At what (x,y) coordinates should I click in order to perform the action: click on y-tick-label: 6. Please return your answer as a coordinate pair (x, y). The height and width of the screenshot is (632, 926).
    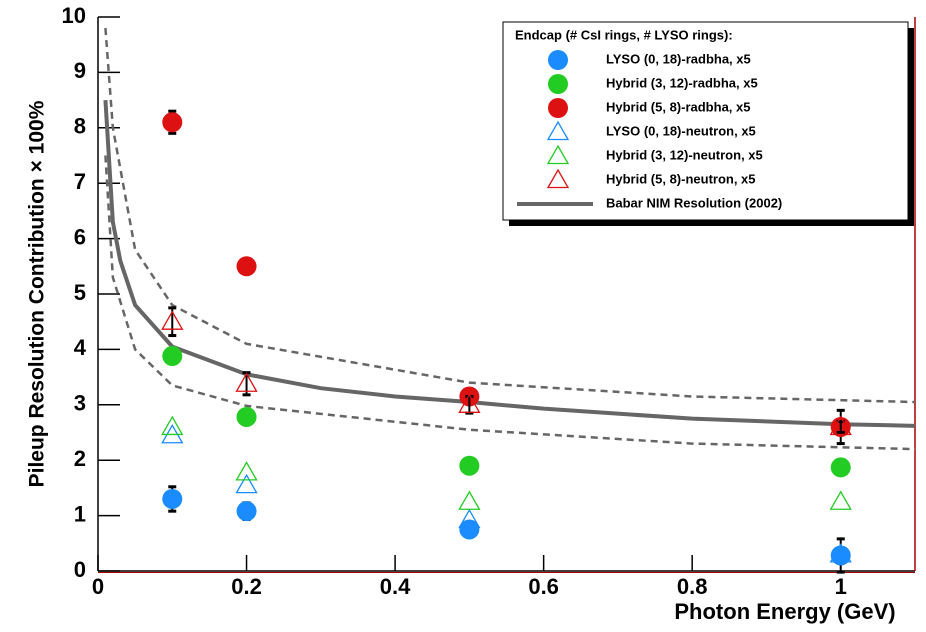
    Looking at the image, I should click on (80, 236).